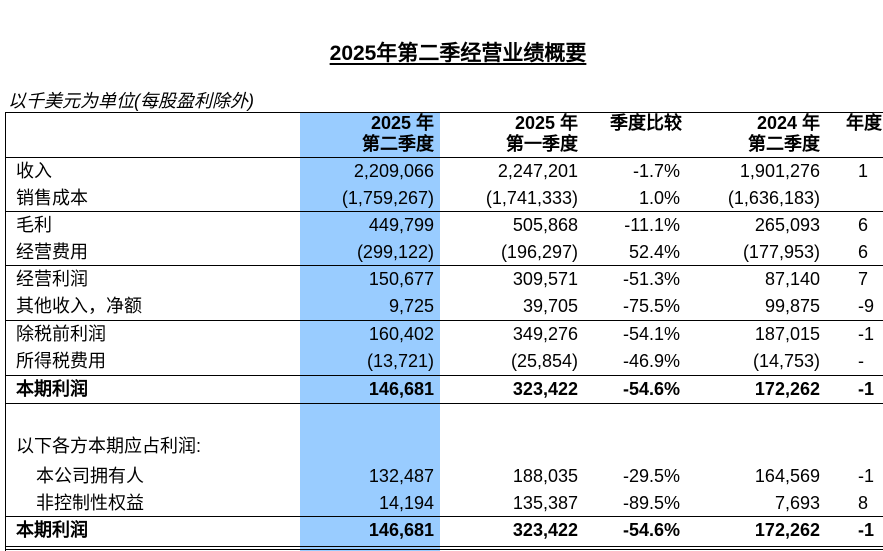 The image size is (883, 551). What do you see at coordinates (444, 211) in the screenshot?
I see `rule-after-cost` at bounding box center [444, 211].